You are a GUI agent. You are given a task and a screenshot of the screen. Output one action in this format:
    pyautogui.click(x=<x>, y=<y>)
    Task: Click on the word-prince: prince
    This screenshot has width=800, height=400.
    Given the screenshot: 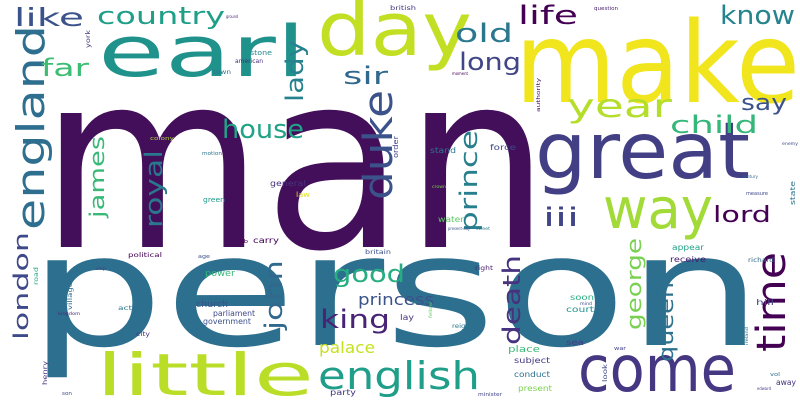 What is the action you would take?
    pyautogui.click(x=469, y=181)
    